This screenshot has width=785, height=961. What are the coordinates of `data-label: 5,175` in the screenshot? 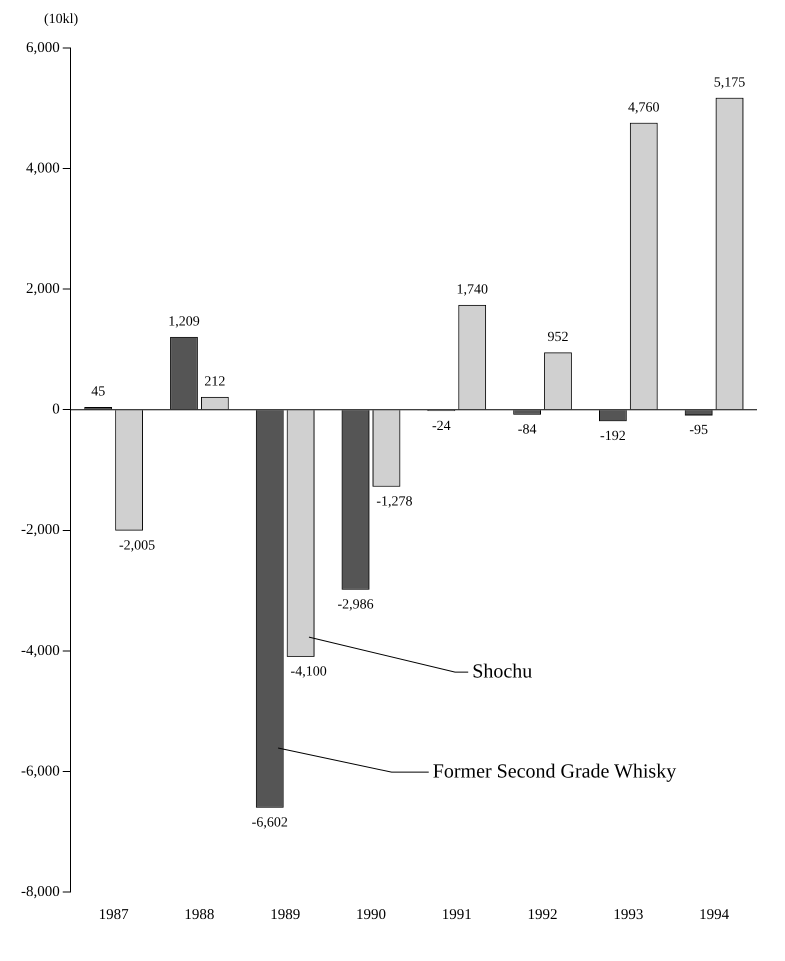 It's located at (730, 82).